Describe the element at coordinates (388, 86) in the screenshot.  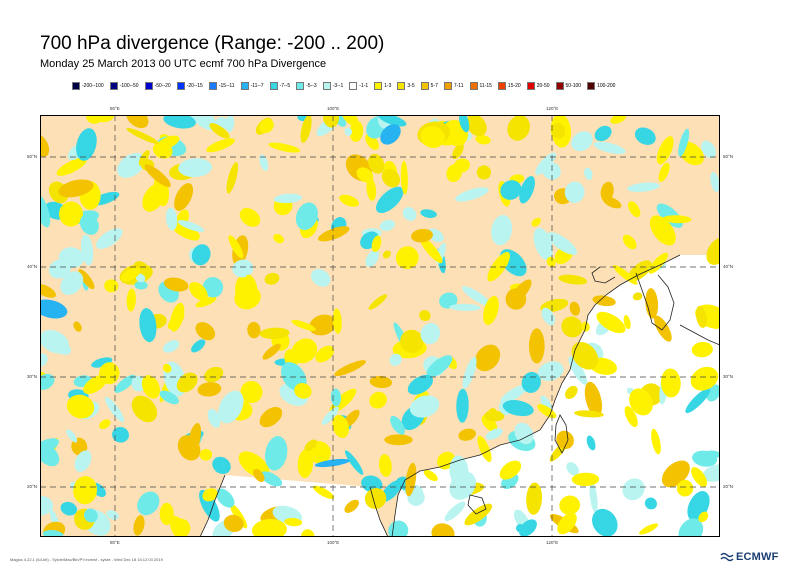
I see `legend-label: 1-3` at that location.